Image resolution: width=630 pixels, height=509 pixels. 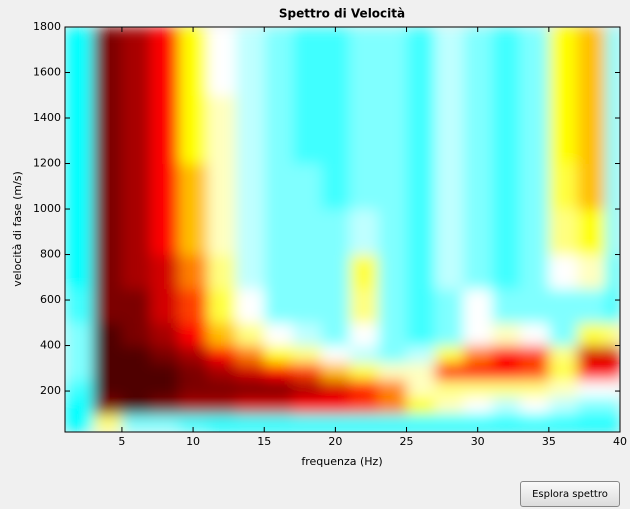 What do you see at coordinates (342, 14) in the screenshot?
I see `chart-title: Spettro di Velocità` at bounding box center [342, 14].